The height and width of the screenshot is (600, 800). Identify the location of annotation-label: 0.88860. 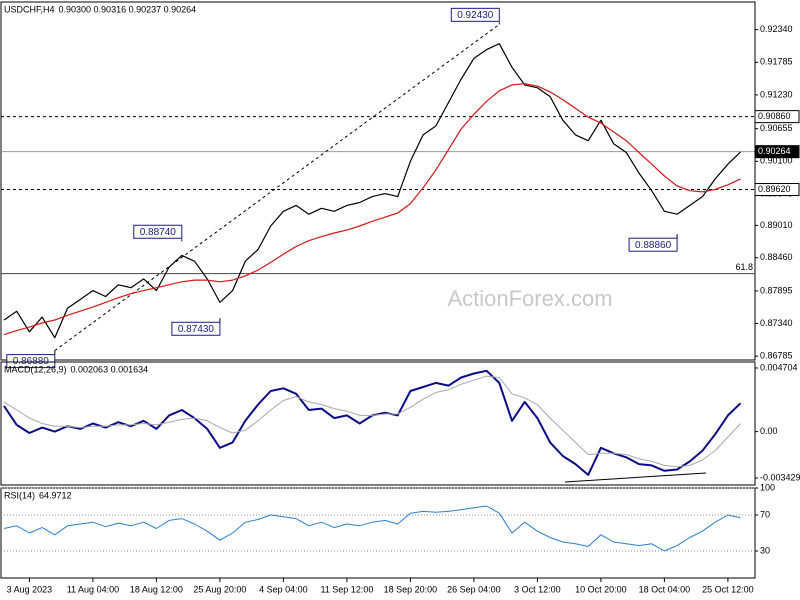
(653, 245).